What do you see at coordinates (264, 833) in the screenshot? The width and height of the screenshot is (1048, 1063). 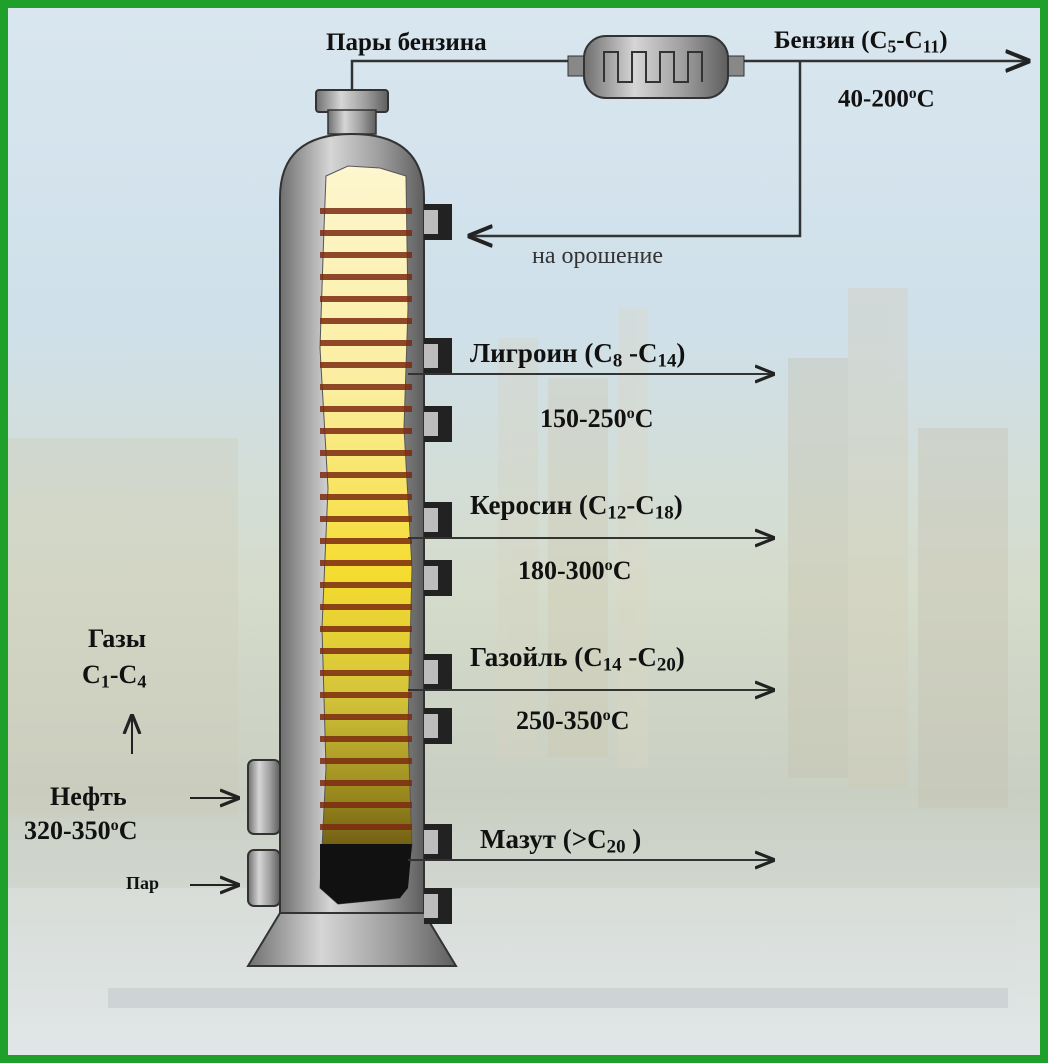 I see `feed-inlets` at bounding box center [264, 833].